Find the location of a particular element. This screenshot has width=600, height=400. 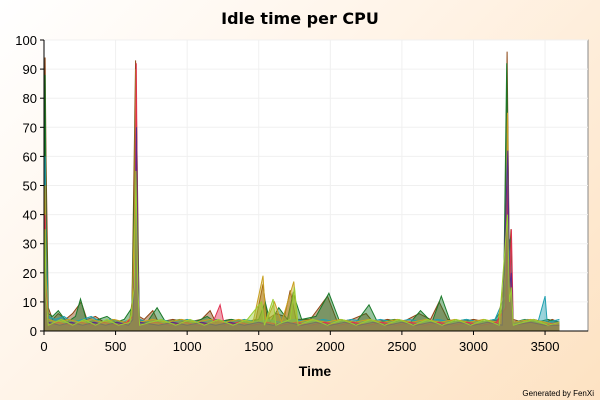

x-tick-label: 3000 is located at coordinates (473, 346).